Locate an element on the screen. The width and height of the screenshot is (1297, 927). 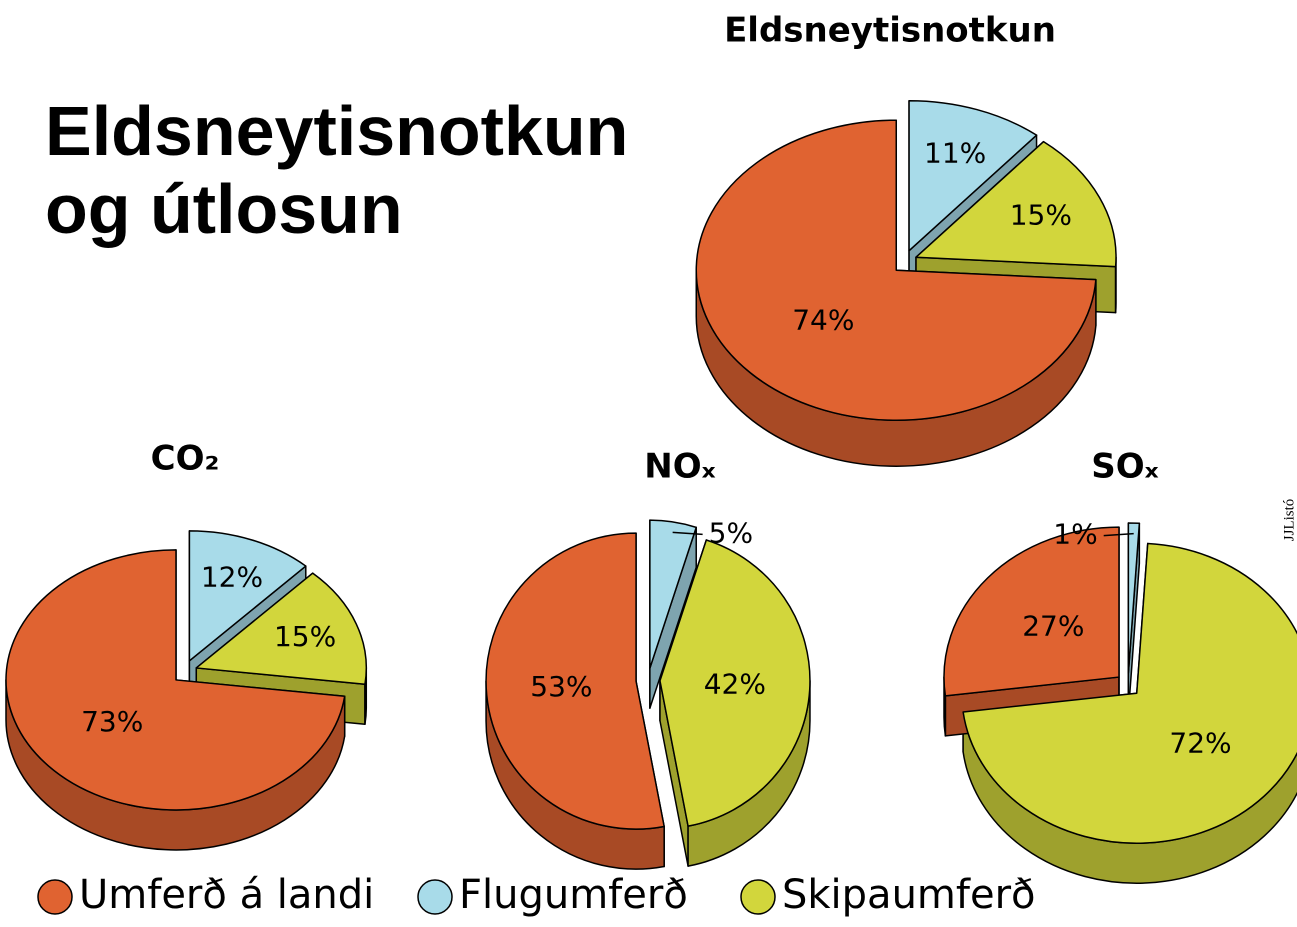
value-label: 53% is located at coordinates (561, 686).